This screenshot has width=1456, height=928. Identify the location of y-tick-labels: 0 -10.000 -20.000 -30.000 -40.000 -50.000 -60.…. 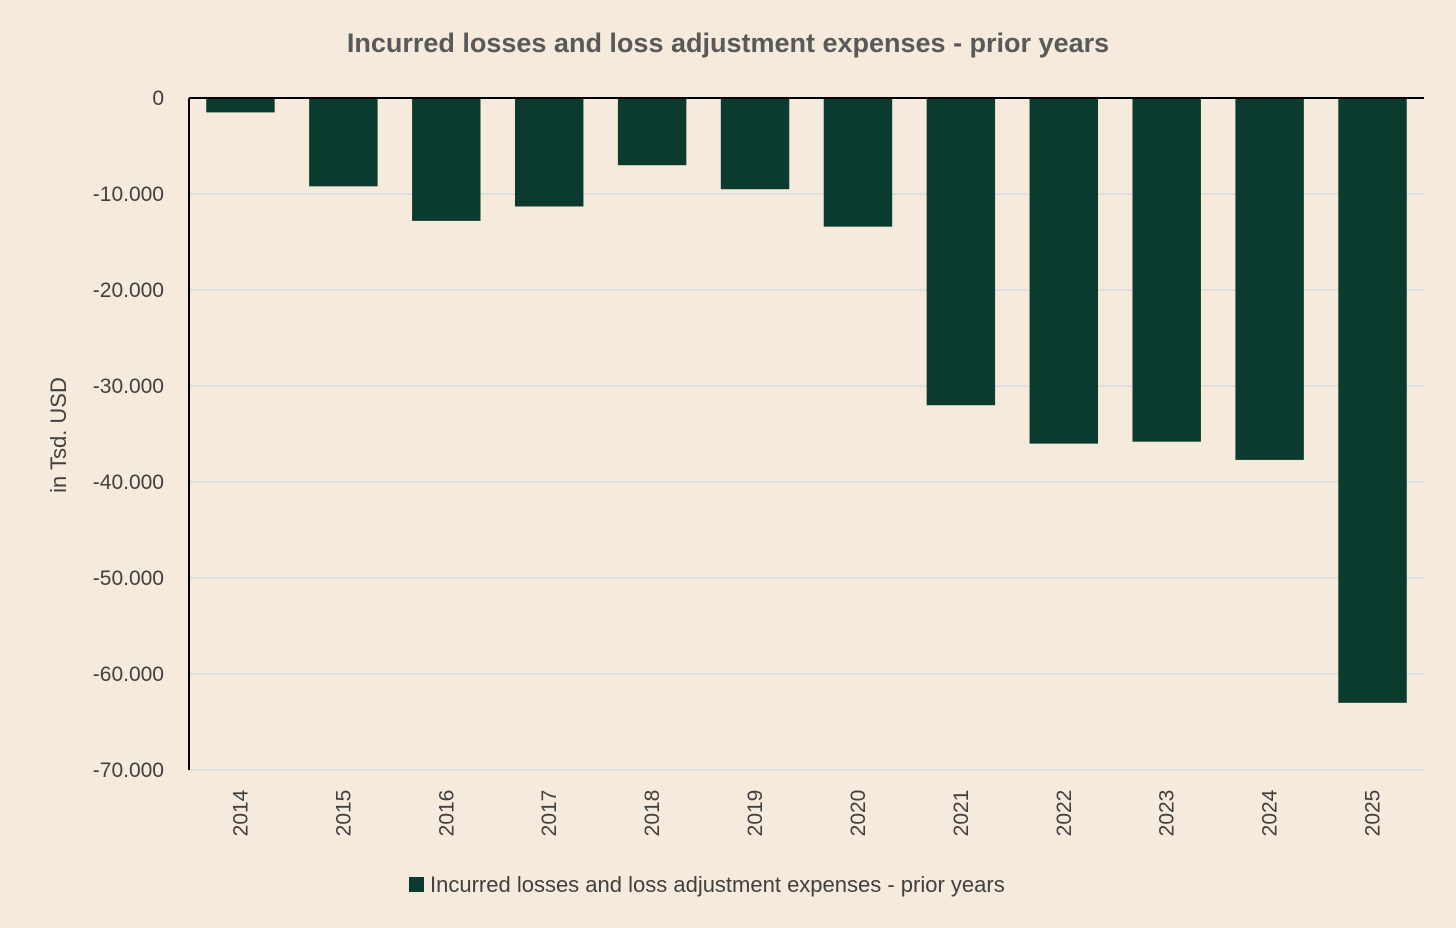
(128, 434).